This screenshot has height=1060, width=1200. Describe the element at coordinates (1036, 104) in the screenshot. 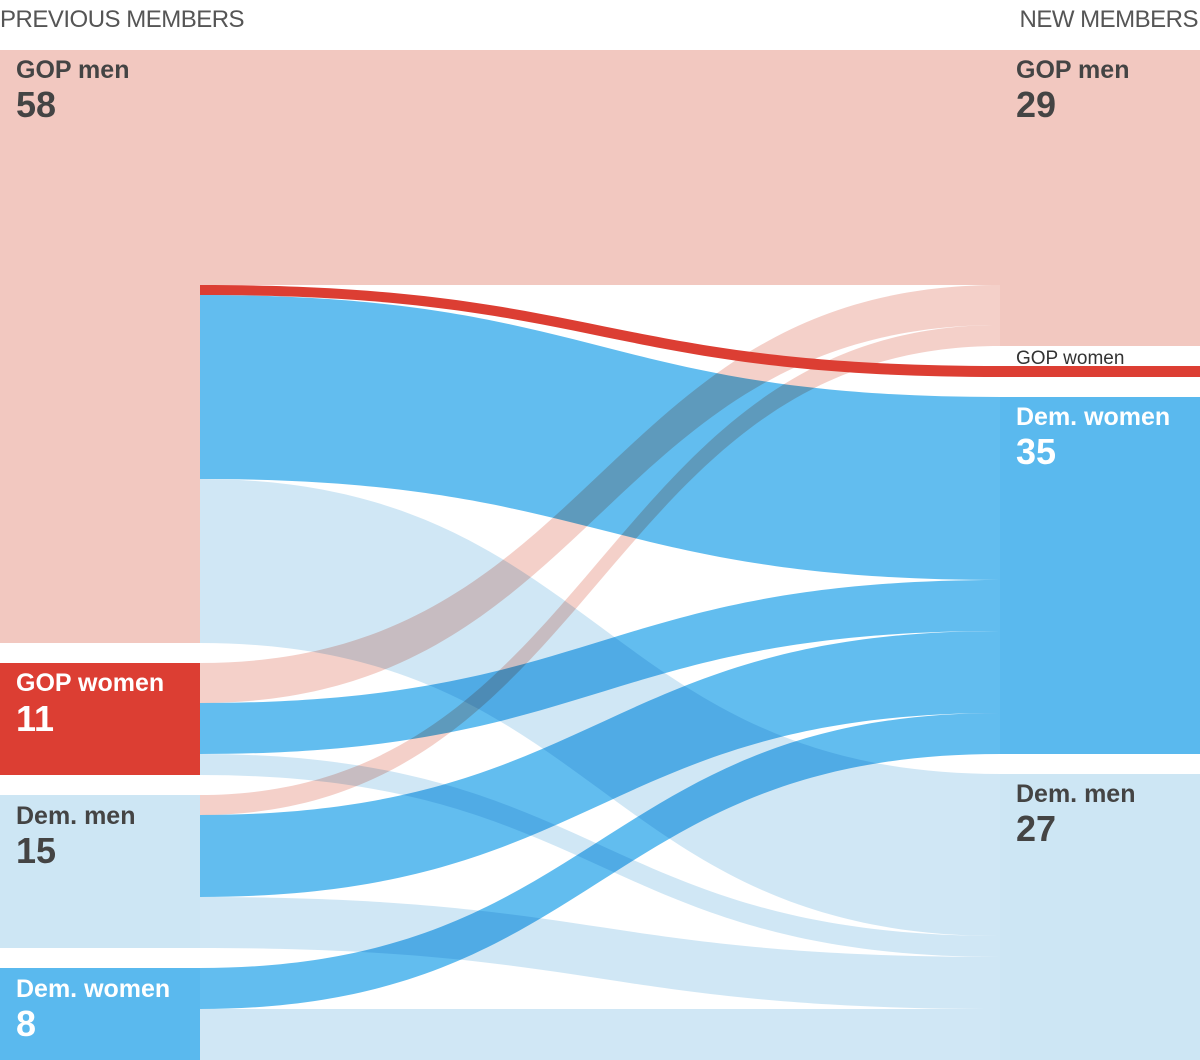

I see `right-label-gop-men-value: 29` at that location.